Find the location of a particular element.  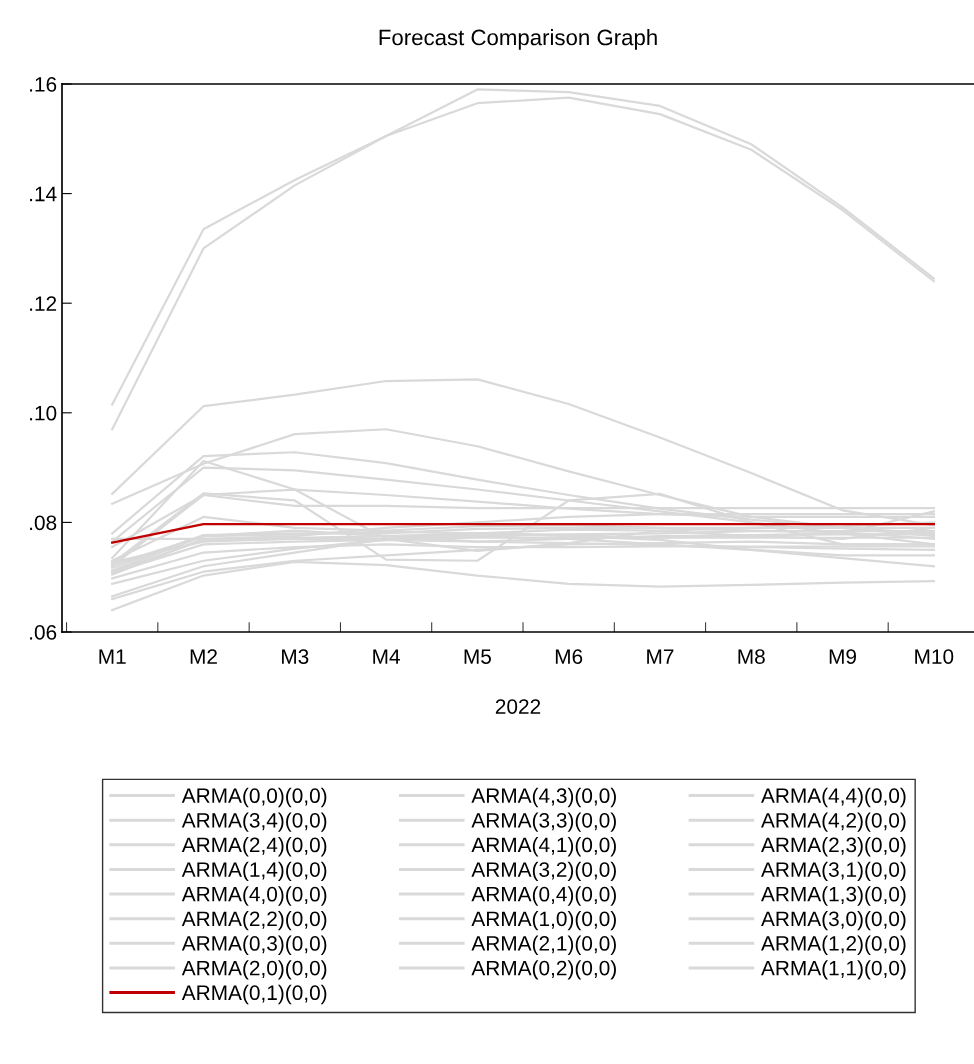

legend-label: ARMA(2,2)(0,0) is located at coordinates (254, 920).